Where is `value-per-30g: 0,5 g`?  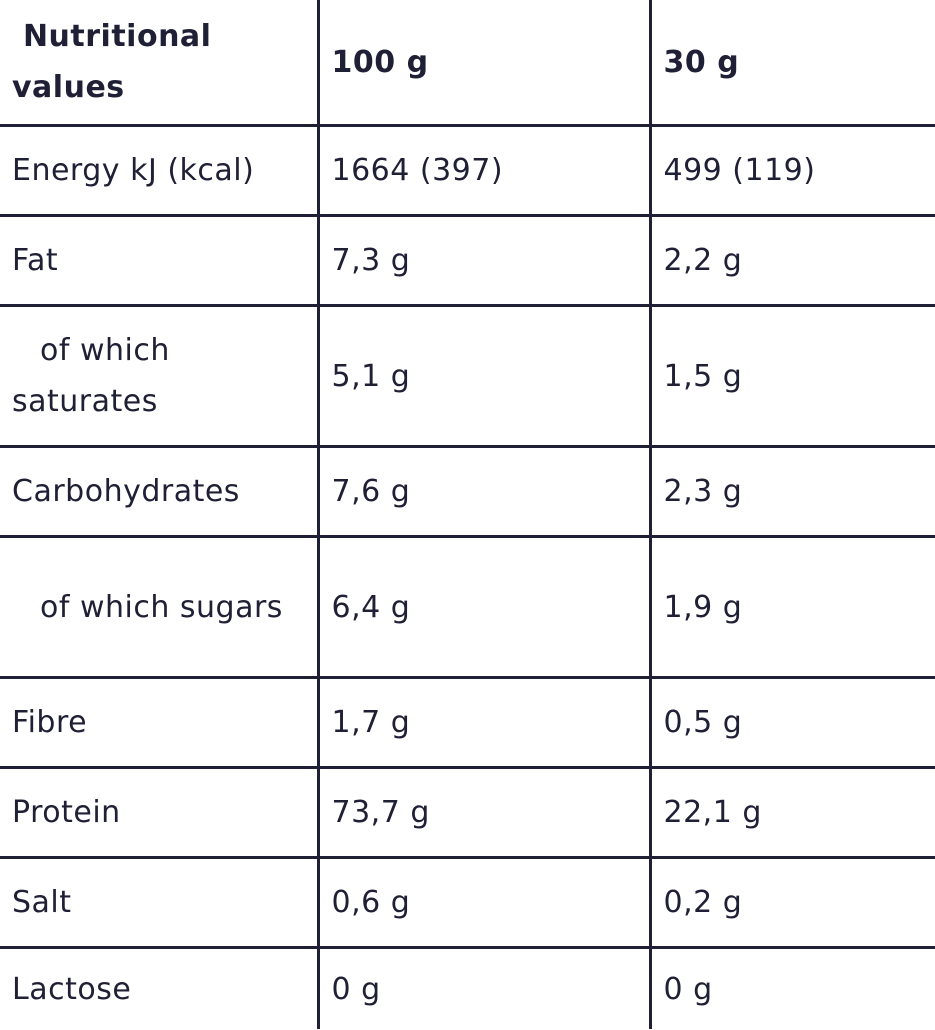 value-per-30g: 0,5 g is located at coordinates (791, 722).